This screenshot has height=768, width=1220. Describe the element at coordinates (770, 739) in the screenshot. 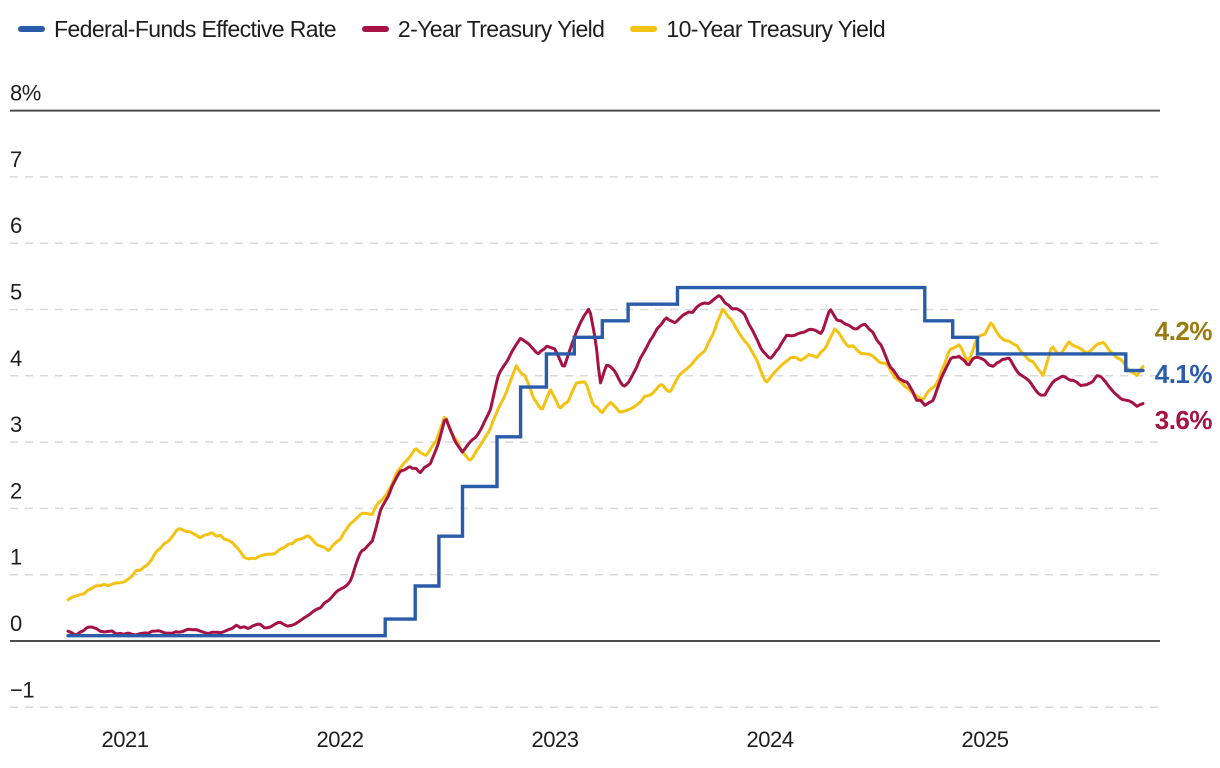

I see `x-tick-label: 2024` at that location.